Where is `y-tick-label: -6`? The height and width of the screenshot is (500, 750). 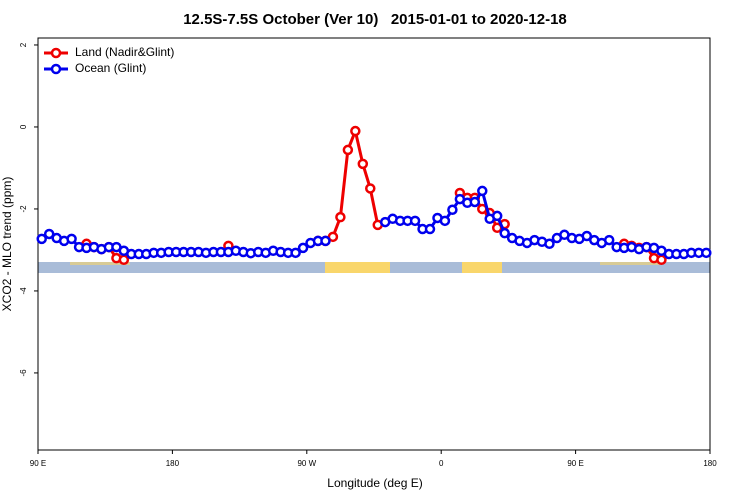
y-tick-label: -6 is located at coordinates (23, 373).